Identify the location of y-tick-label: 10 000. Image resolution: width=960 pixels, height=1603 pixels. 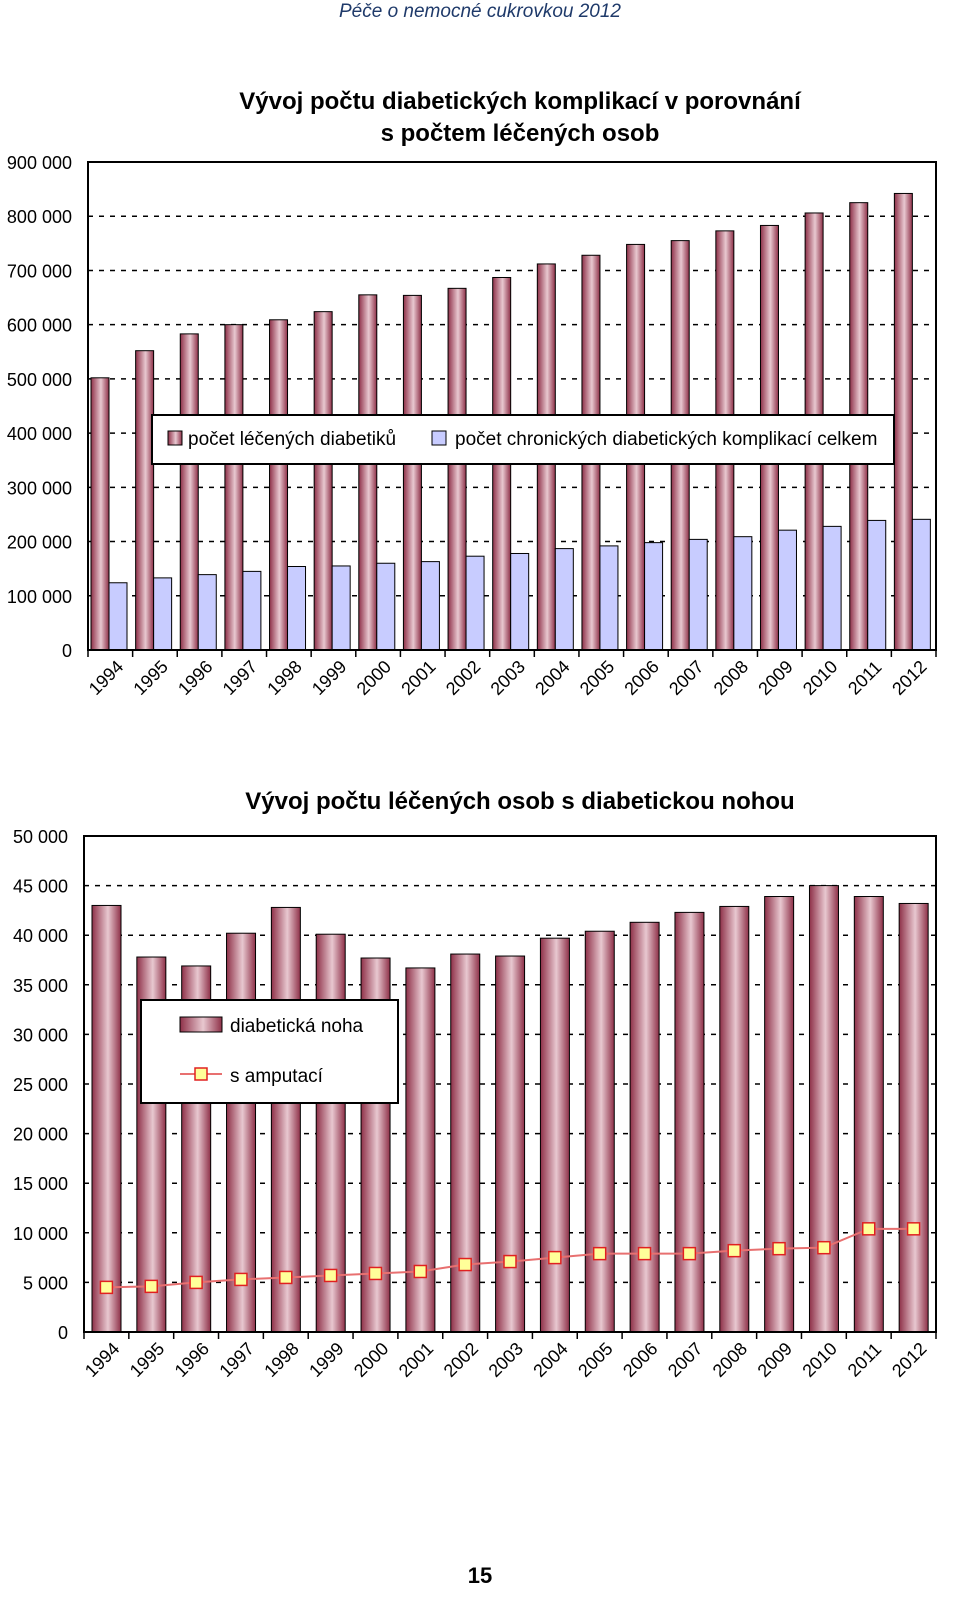
(40, 1234).